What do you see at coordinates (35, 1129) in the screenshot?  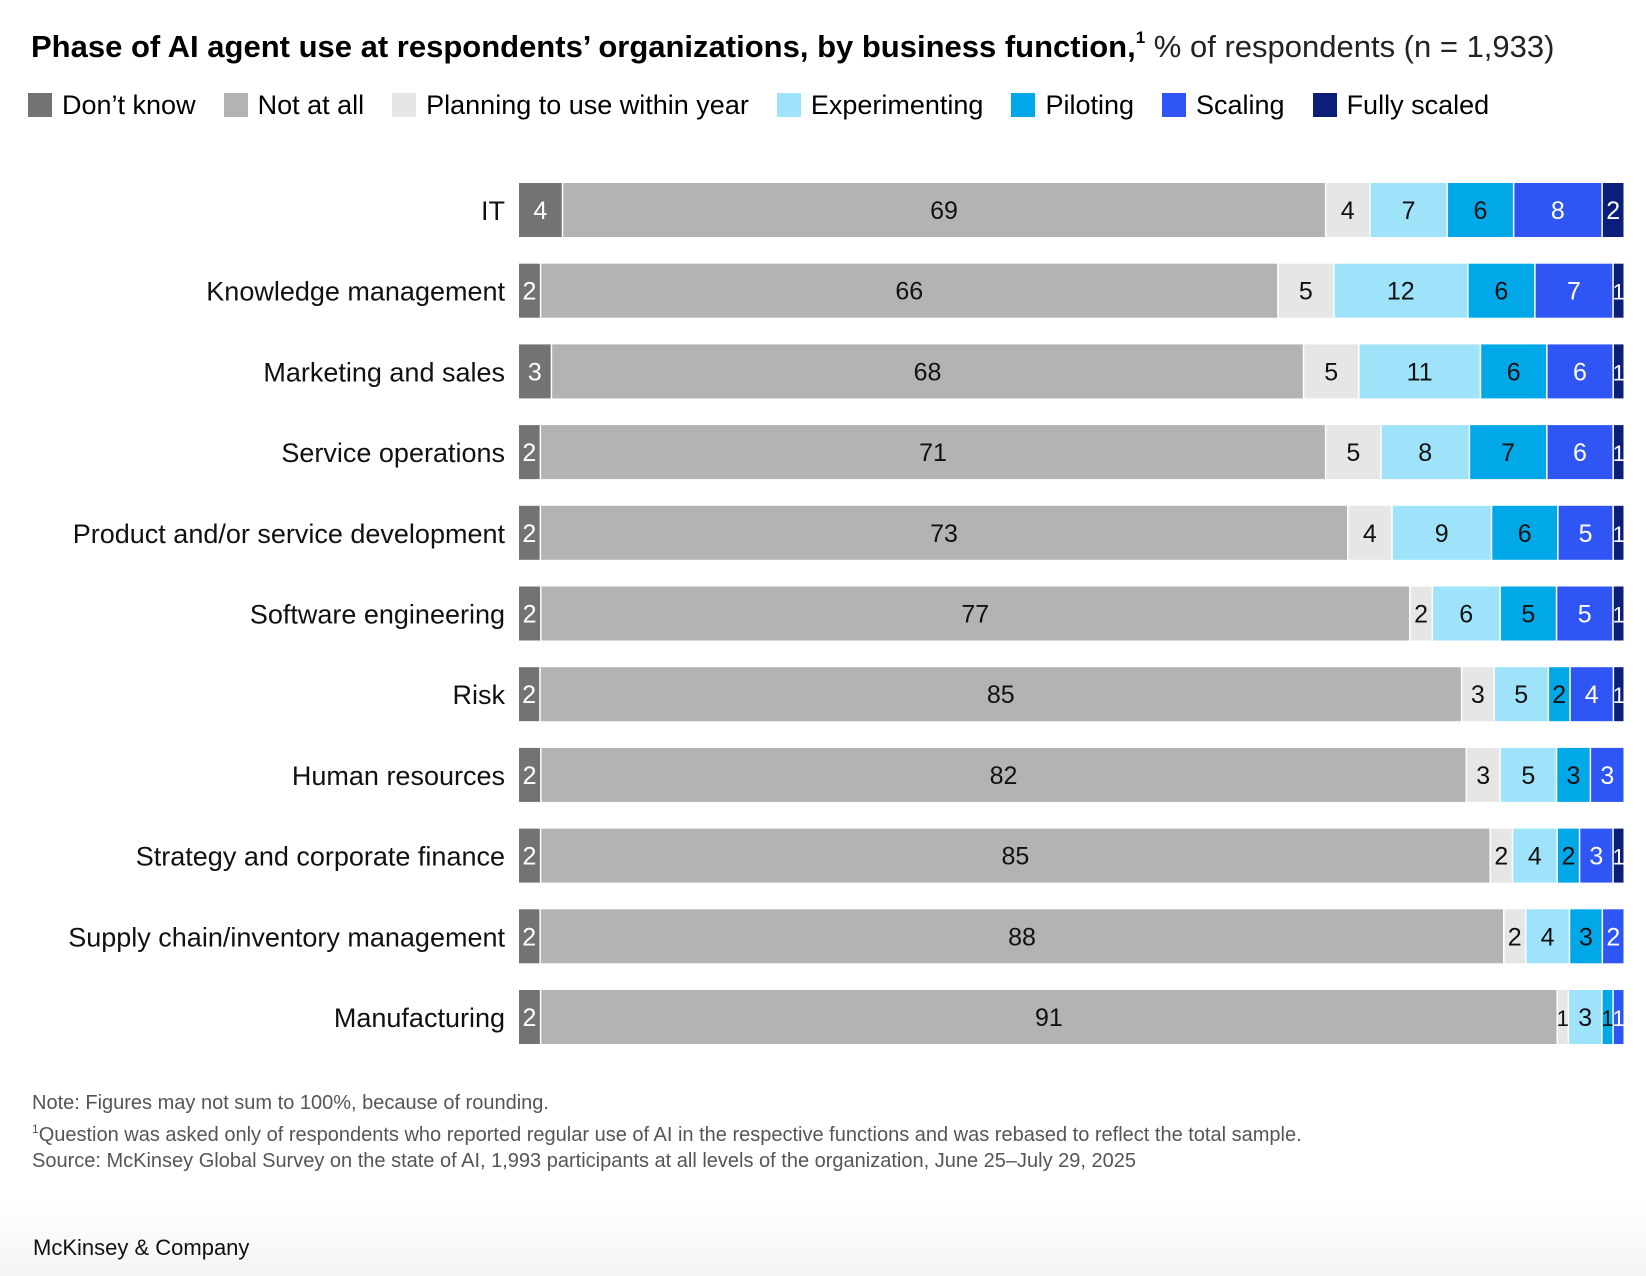 I see `note-footnote-marker: 1` at bounding box center [35, 1129].